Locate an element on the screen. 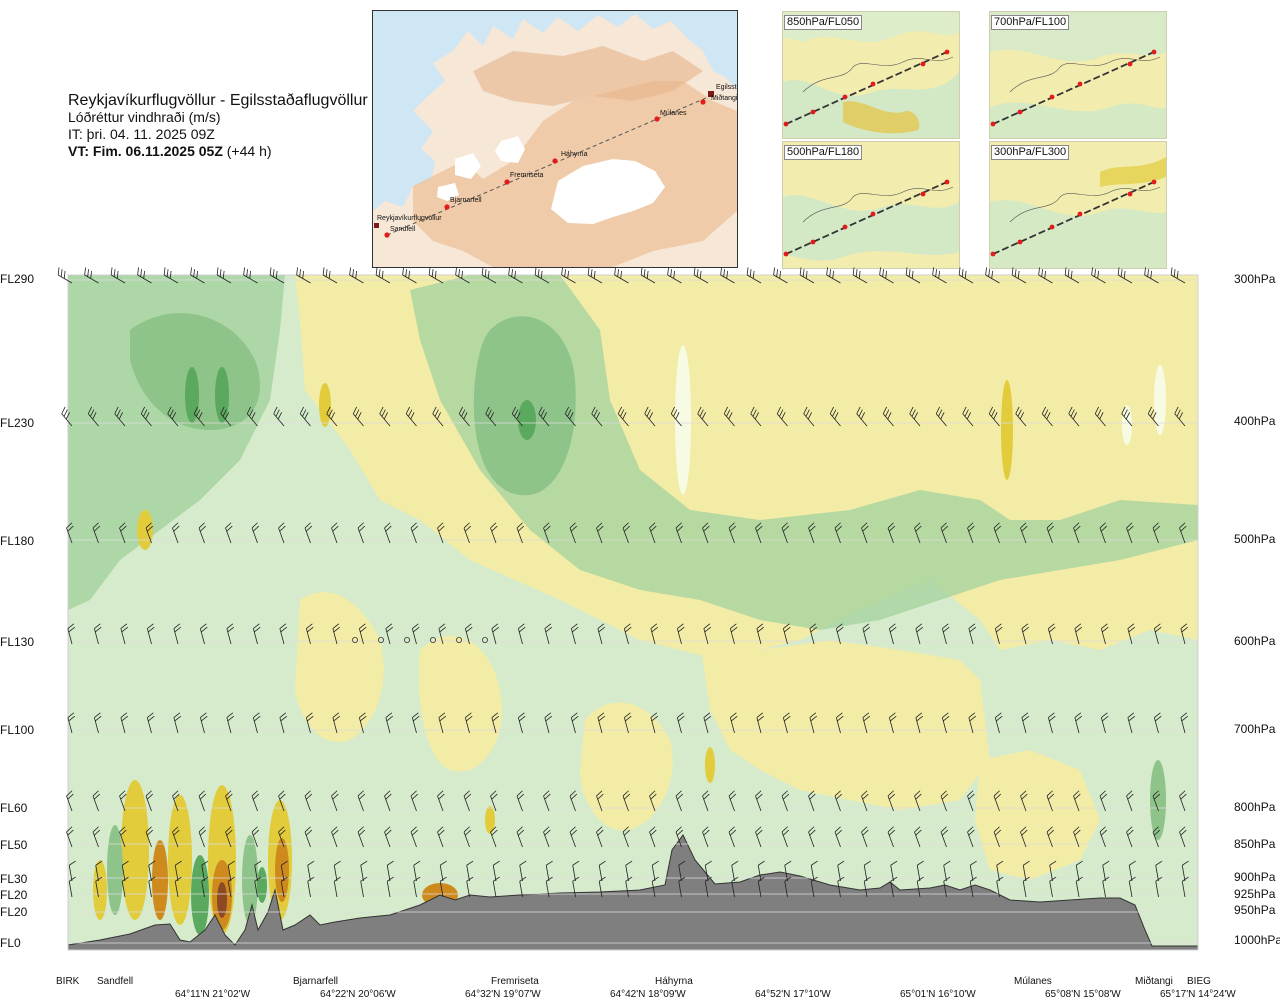 The height and width of the screenshot is (1005, 1280). fl-label: FL0 is located at coordinates (10, 943).